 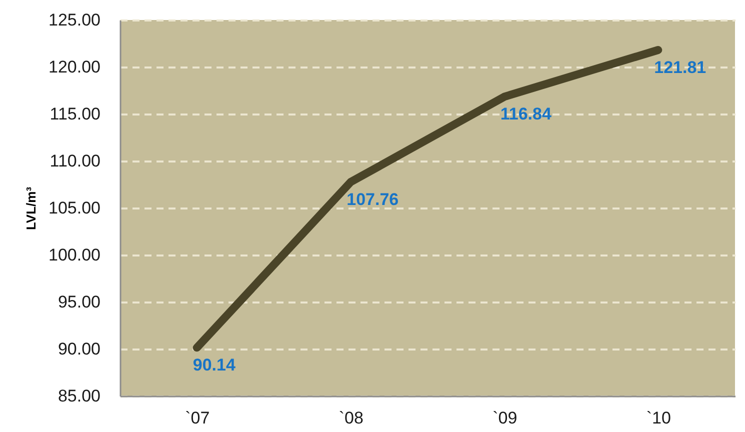 What do you see at coordinates (75, 161) in the screenshot?
I see `y-tick-label: 110.00` at bounding box center [75, 161].